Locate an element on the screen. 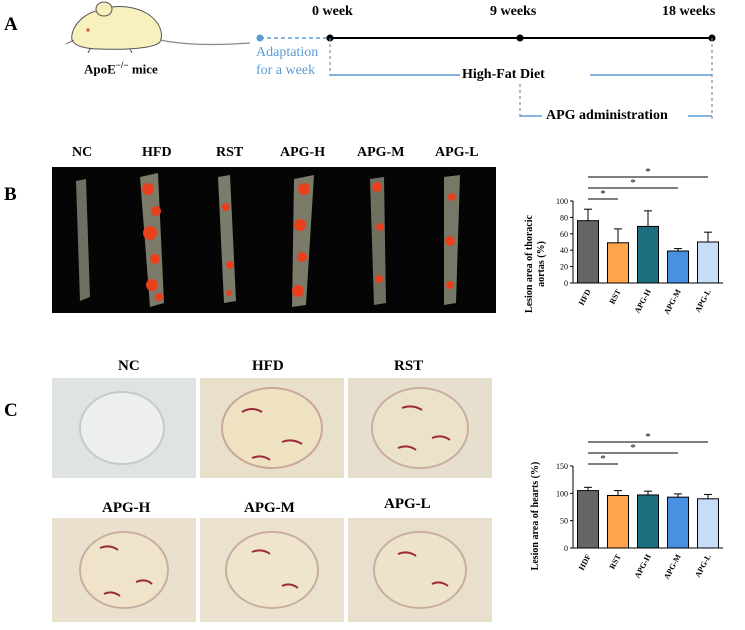 The width and height of the screenshot is (745, 630). week-18-label: 18 weeks is located at coordinates (689, 11).